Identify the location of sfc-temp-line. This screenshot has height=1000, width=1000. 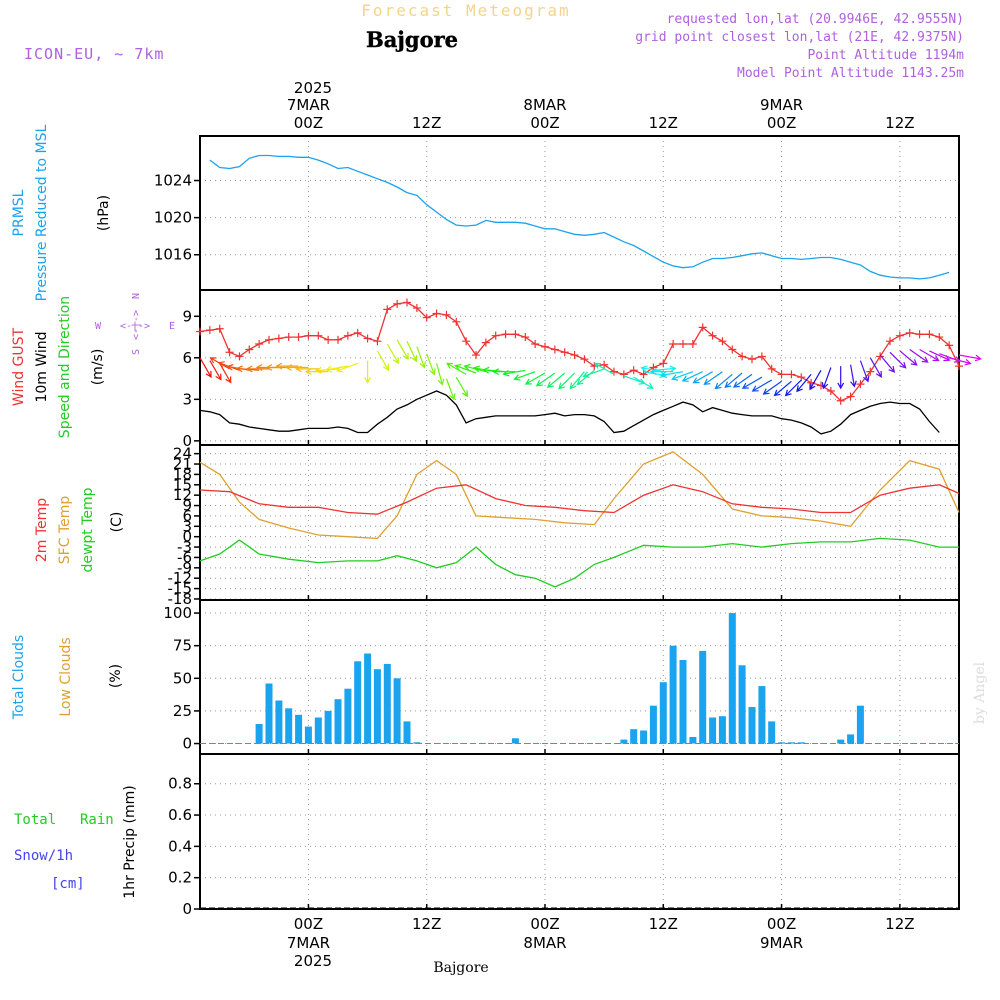
(579, 495).